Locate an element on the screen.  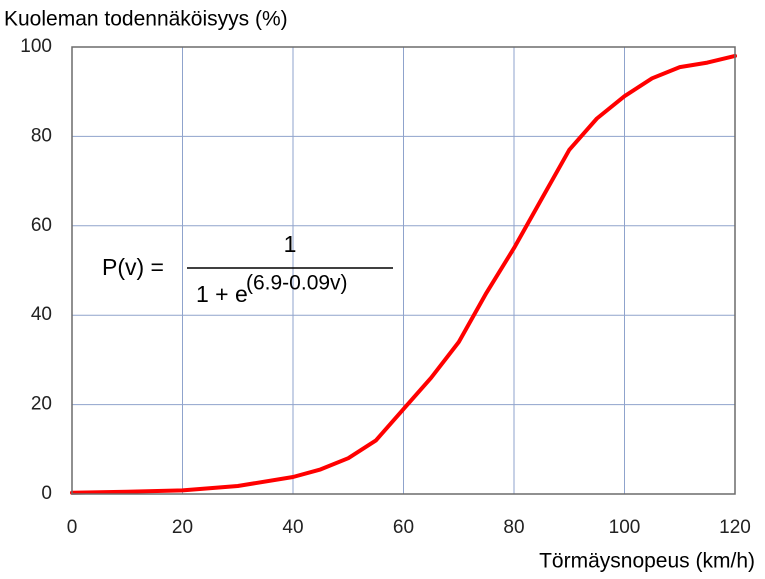
x-axis-title: Törmäysnopeus (km/h) is located at coordinates (647, 561).